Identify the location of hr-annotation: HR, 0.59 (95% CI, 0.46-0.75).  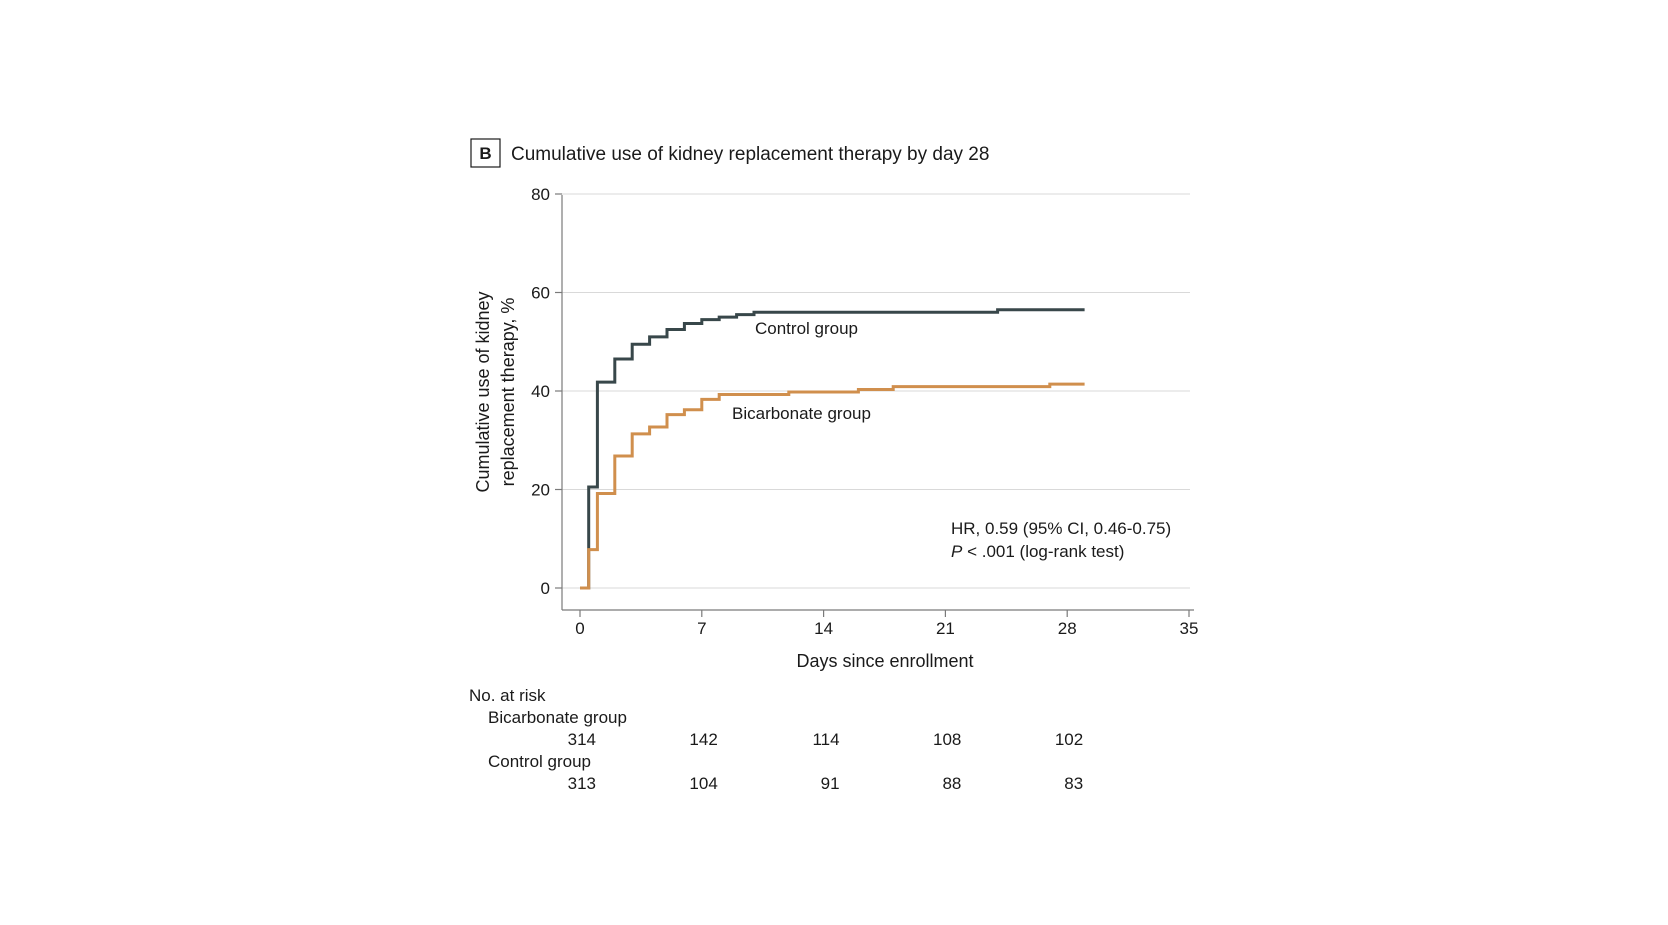
(1061, 528).